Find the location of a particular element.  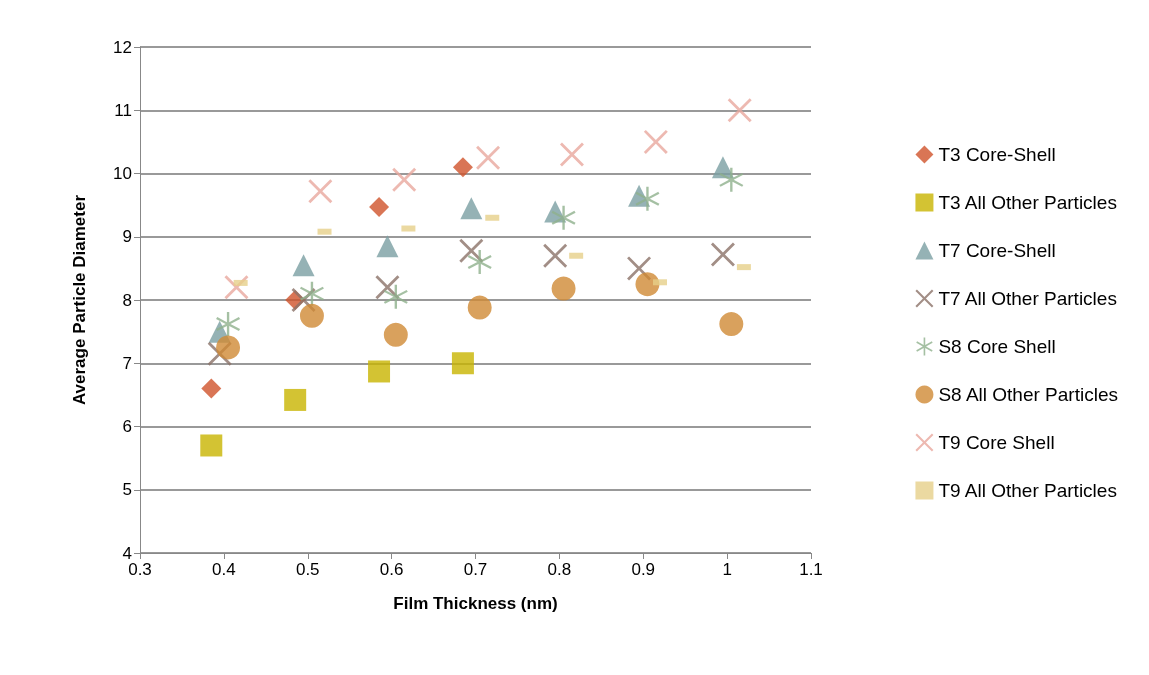

y-axis-title: Average Particle Diameter is located at coordinates (79, 300).